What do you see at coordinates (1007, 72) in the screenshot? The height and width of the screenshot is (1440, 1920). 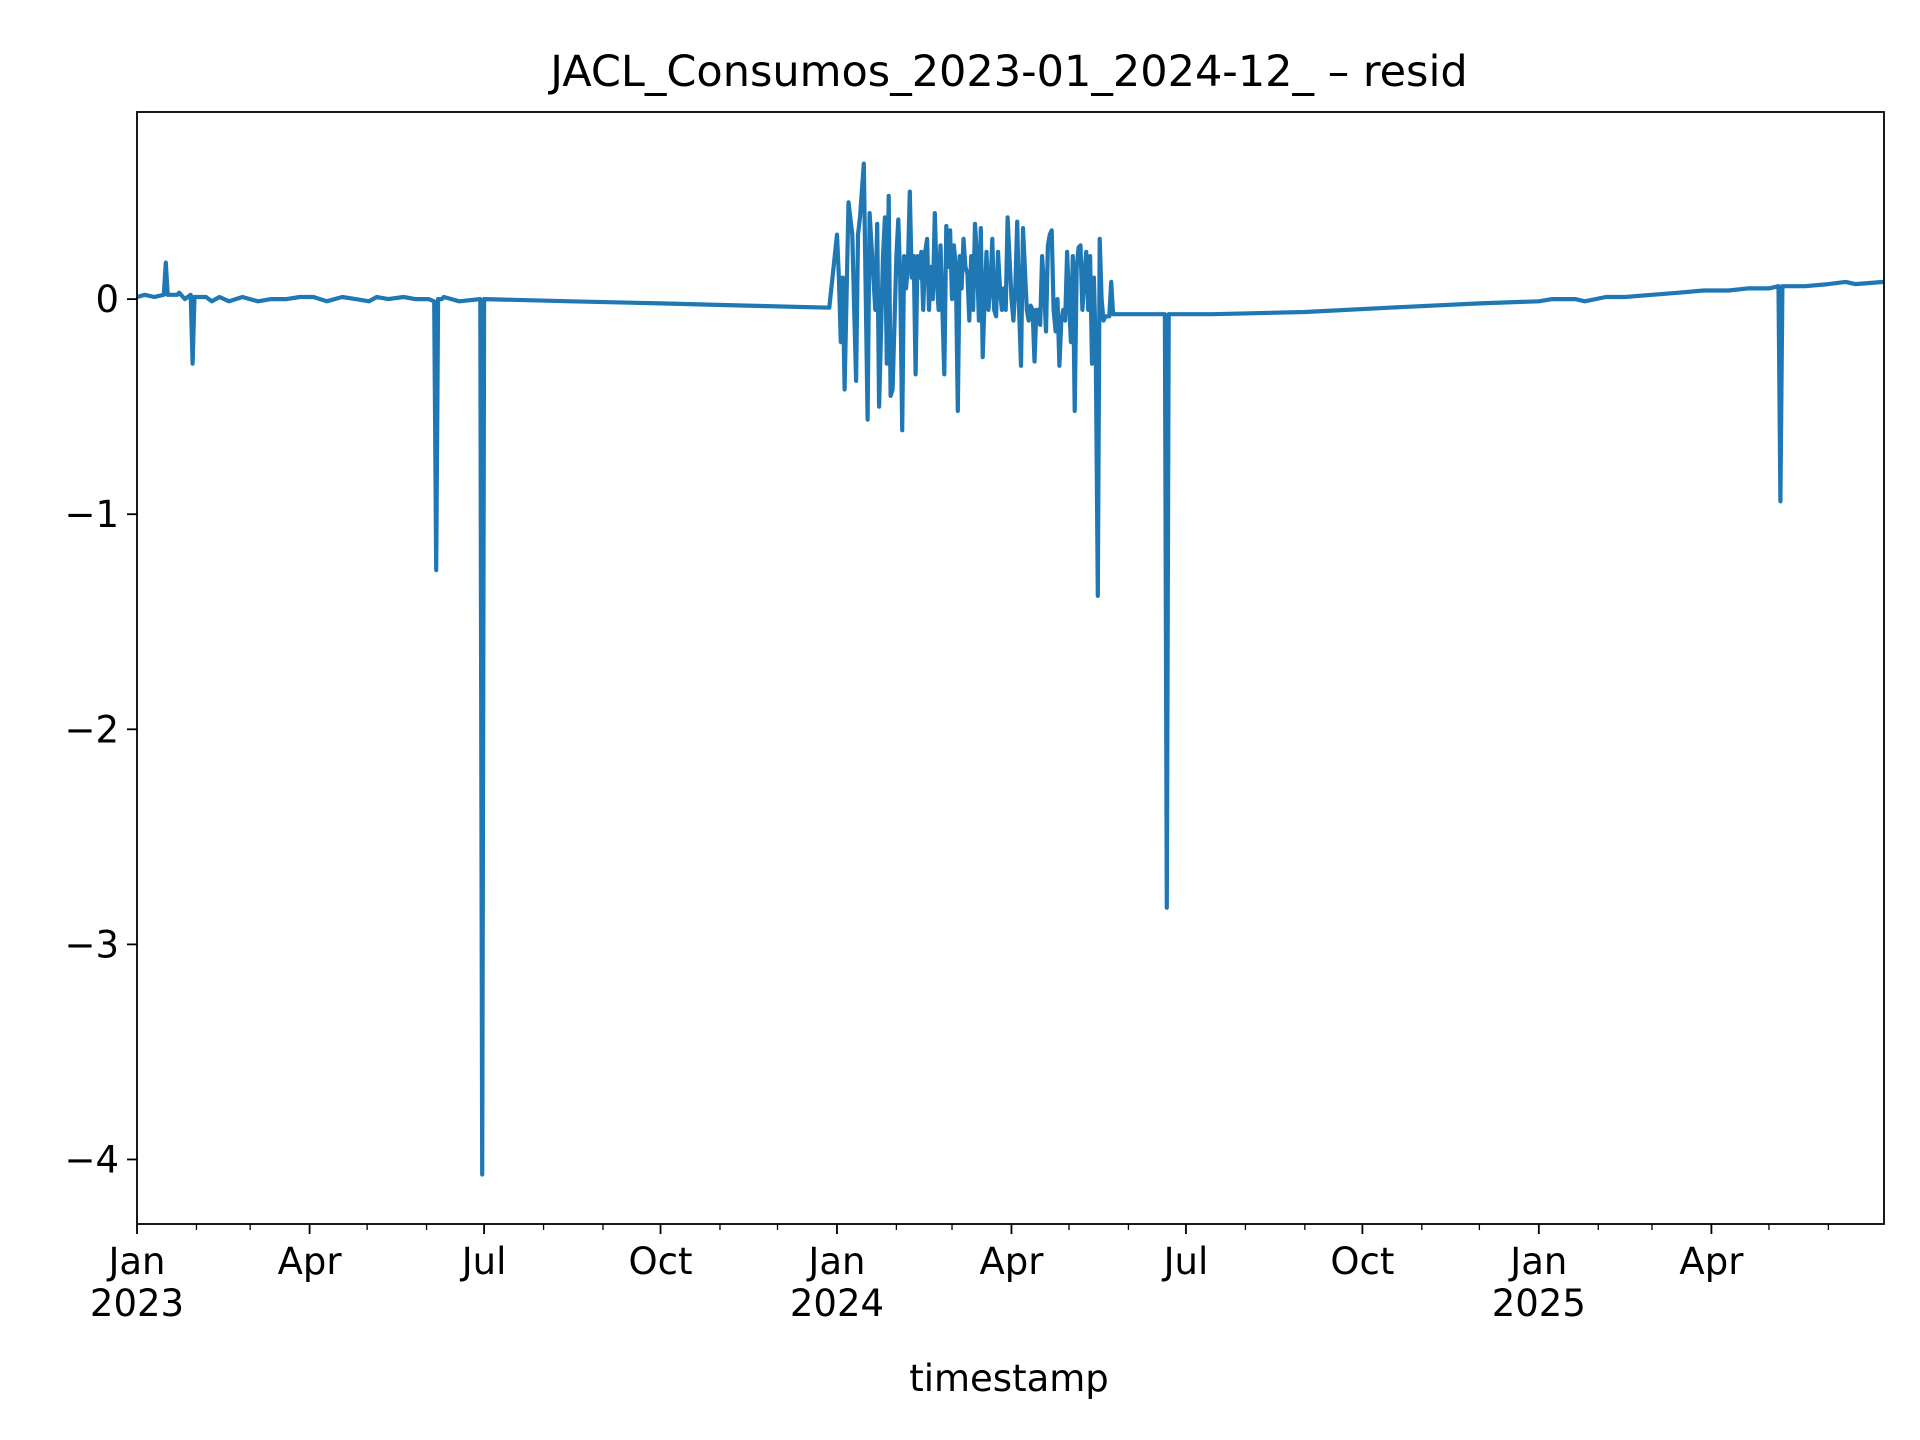 I see `chart-title: JACL_Consumos_2023-01_2024-12_ – resid` at bounding box center [1007, 72].